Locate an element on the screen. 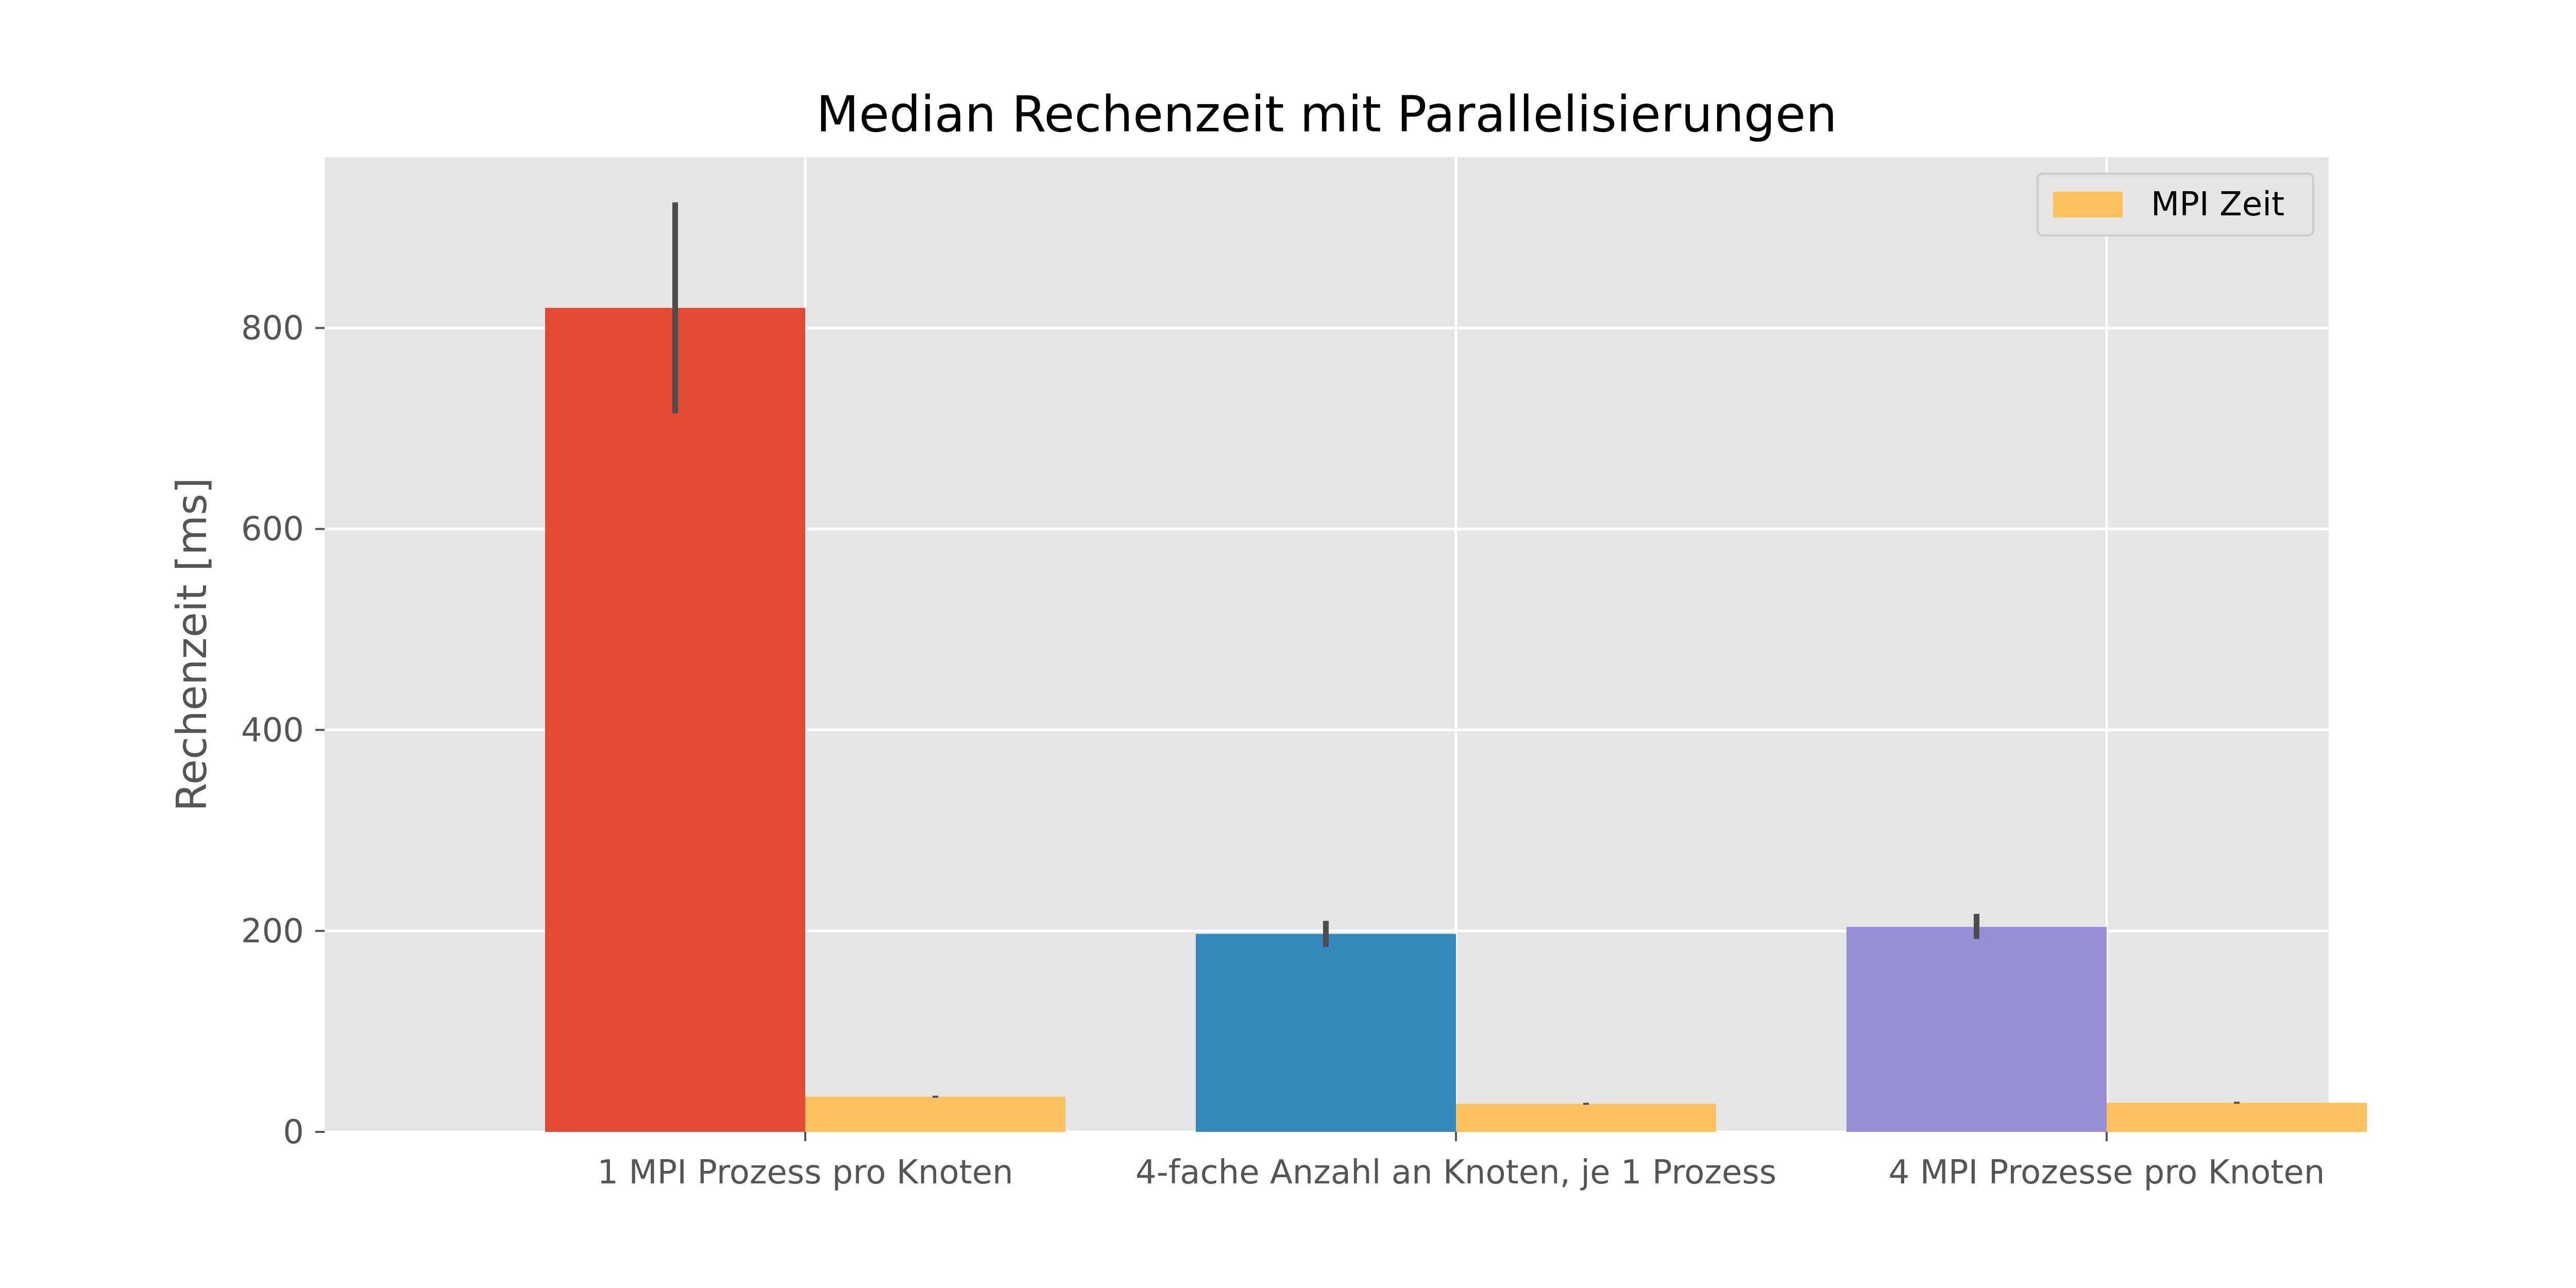 The width and height of the screenshot is (2576, 1288). y-tick-label: 200 is located at coordinates (272, 932).